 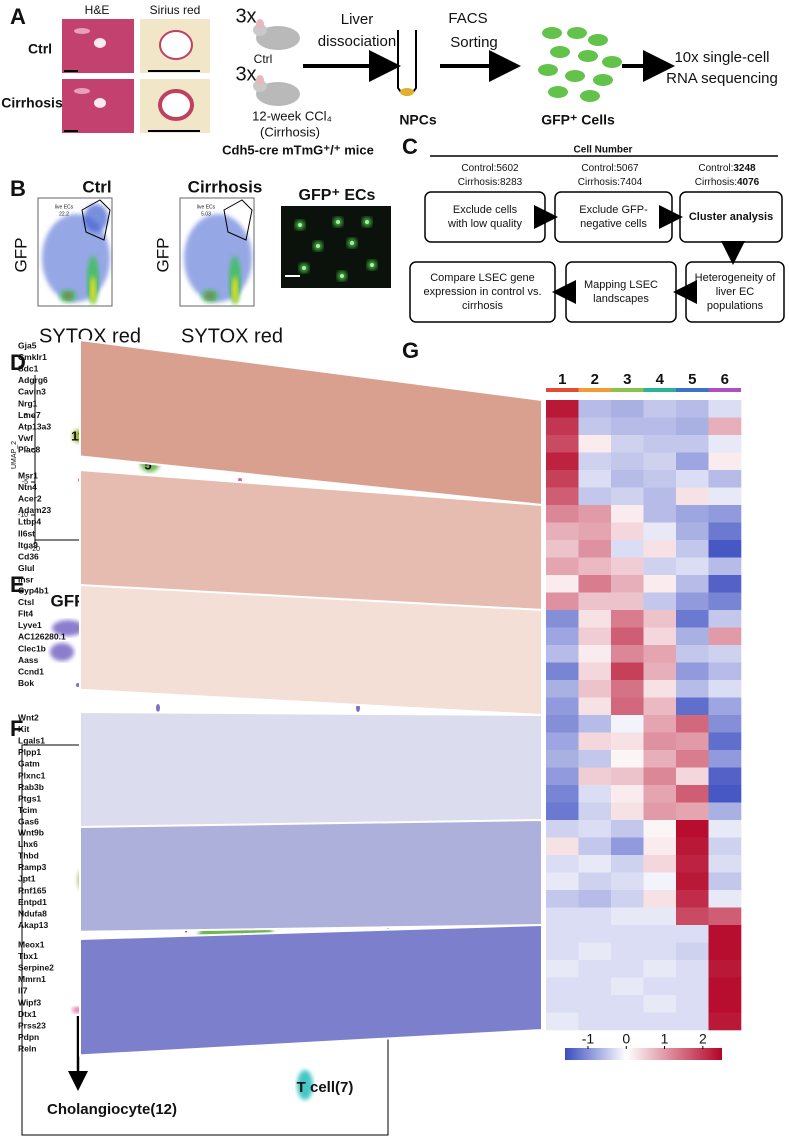 What do you see at coordinates (31, 671) in the screenshot?
I see `gene-label: Ccnd1` at bounding box center [31, 671].